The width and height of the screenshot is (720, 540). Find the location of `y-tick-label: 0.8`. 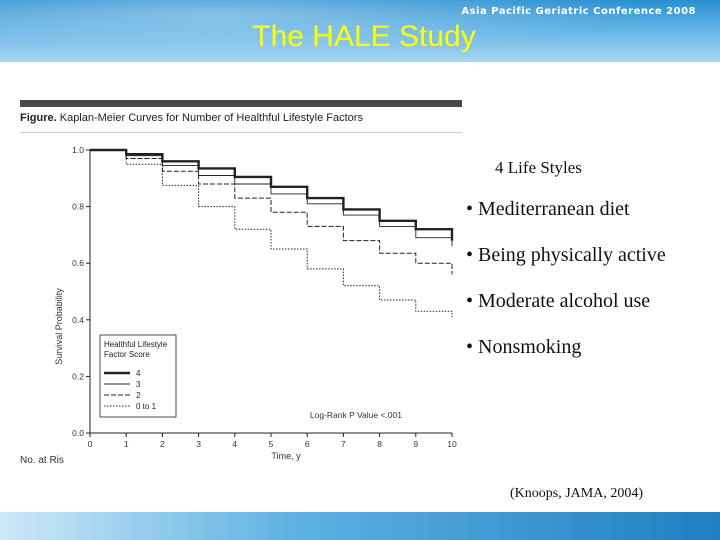

y-tick-label: 0.8 is located at coordinates (78, 207).